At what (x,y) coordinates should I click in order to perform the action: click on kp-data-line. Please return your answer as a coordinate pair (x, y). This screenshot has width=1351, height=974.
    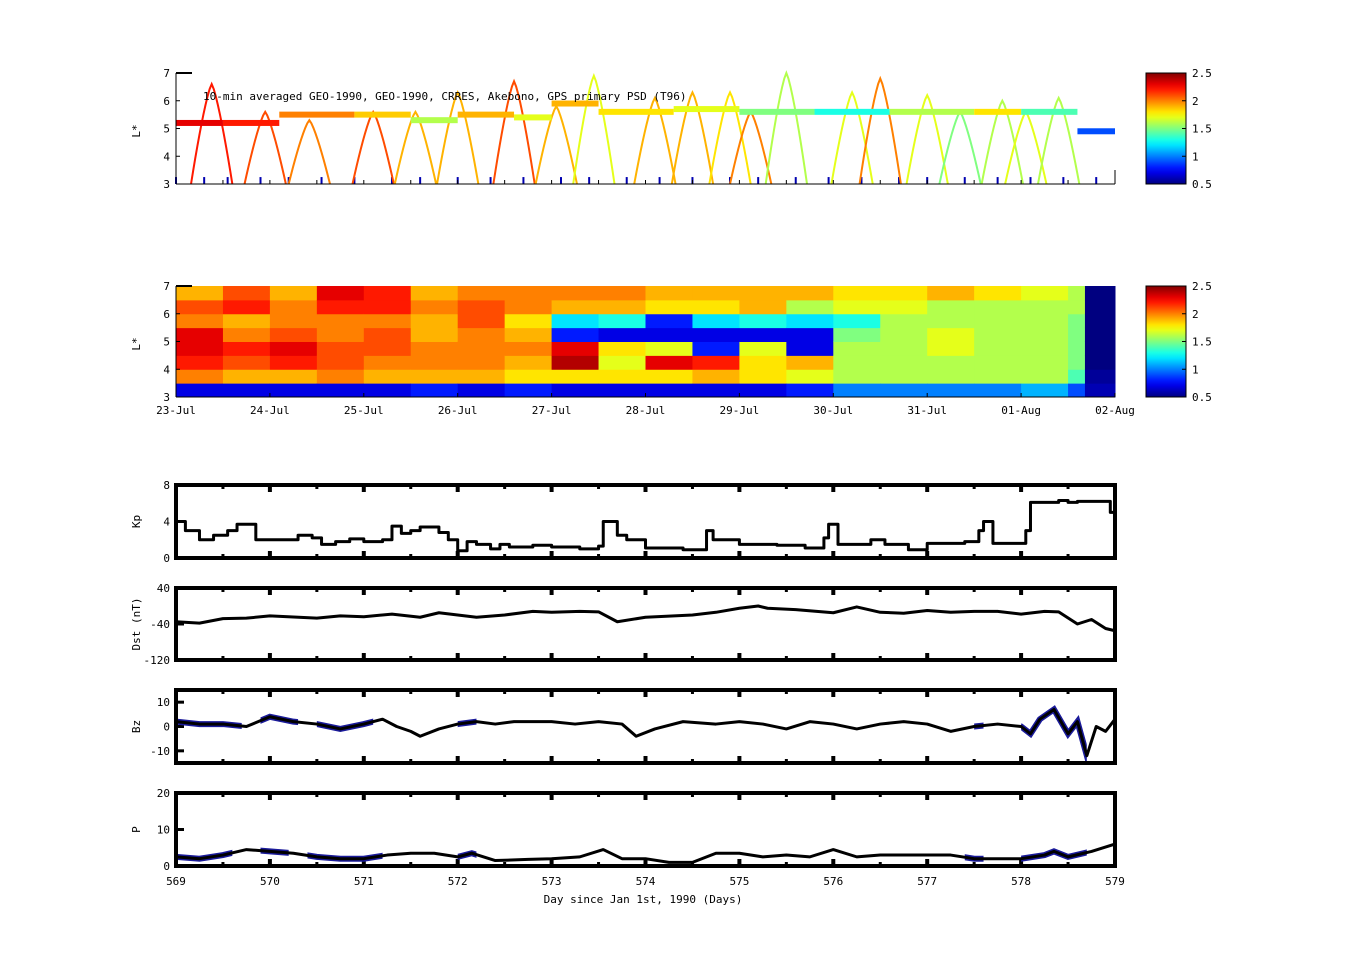
    Looking at the image, I should click on (645, 526).